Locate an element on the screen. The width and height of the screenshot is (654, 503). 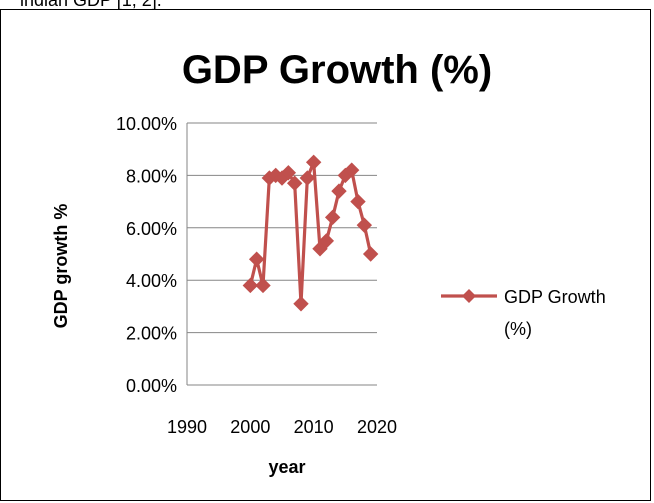
legend-label: (%) is located at coordinates (518, 329).